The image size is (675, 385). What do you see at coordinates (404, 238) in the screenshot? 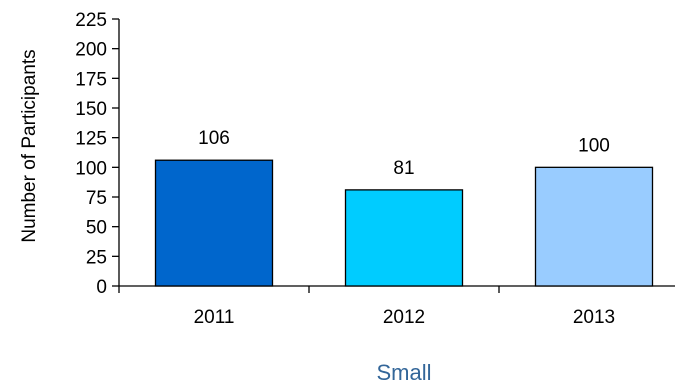
I see `bar-2012` at bounding box center [404, 238].